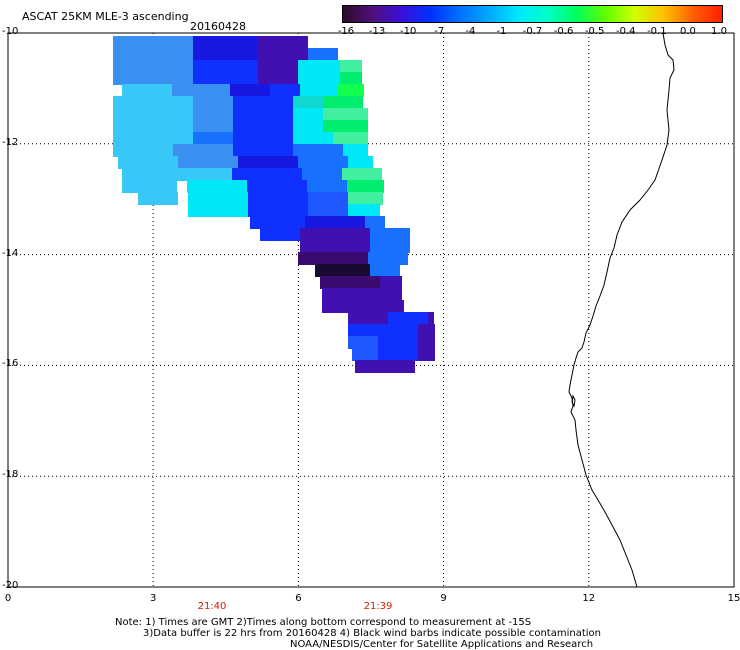  I want to click on colorbar-tick-label: -0.7, so click(532, 31).